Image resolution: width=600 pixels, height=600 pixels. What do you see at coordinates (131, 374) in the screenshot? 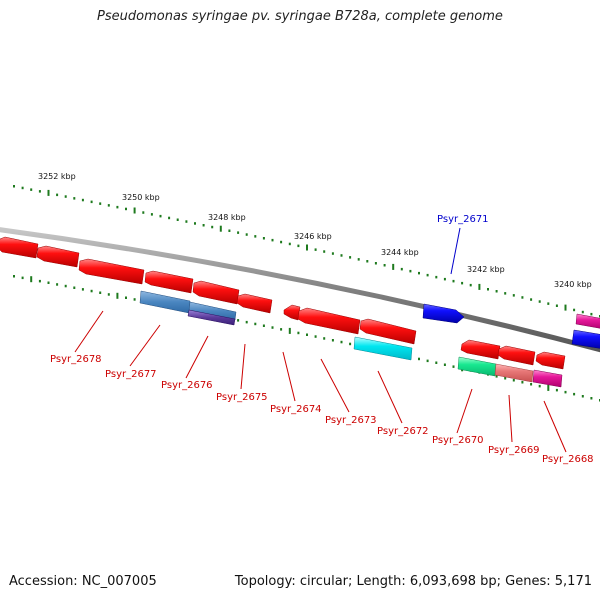
I see `gene-label-psyr-2677: Psyr_2677` at bounding box center [131, 374].